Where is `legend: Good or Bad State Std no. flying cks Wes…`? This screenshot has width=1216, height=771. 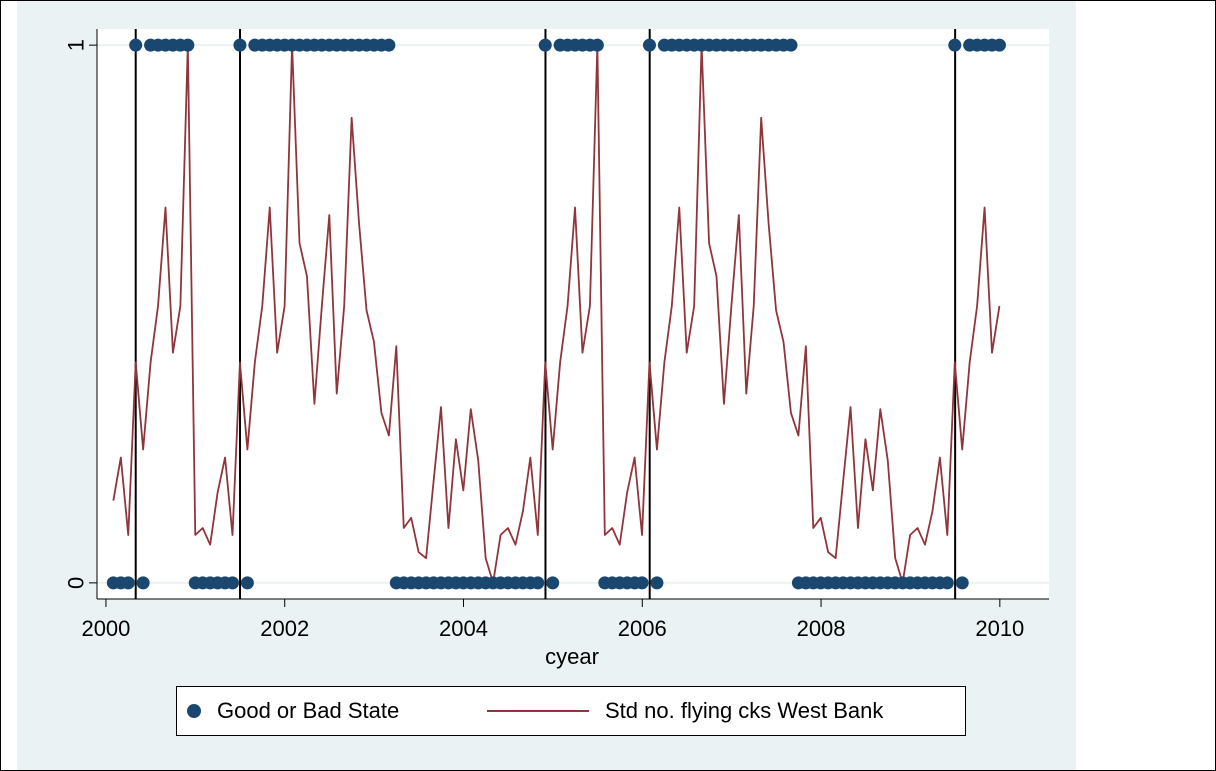
legend: Good or Bad State Std no. flying cks Wes… is located at coordinates (571, 711).